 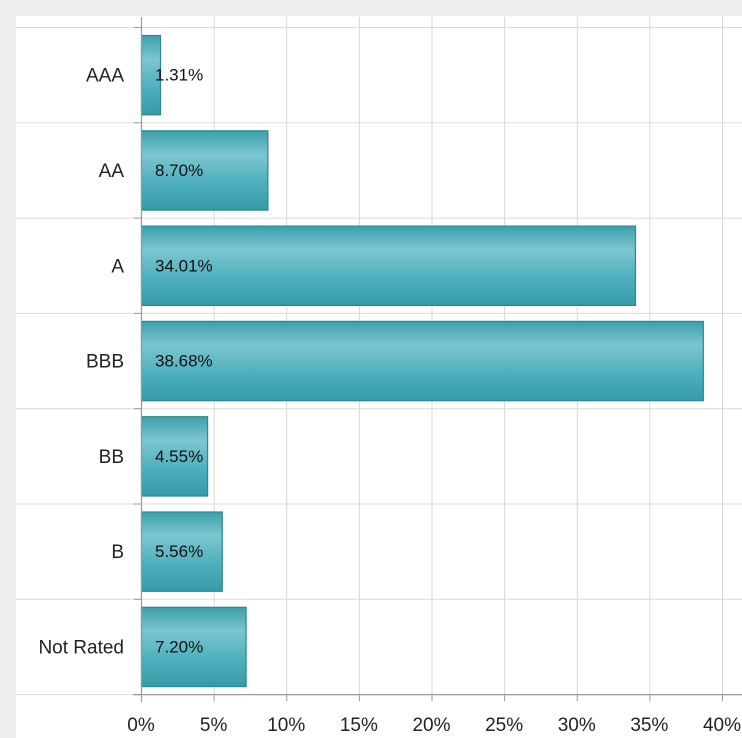 I want to click on data-label: 5.56%, so click(x=179, y=551).